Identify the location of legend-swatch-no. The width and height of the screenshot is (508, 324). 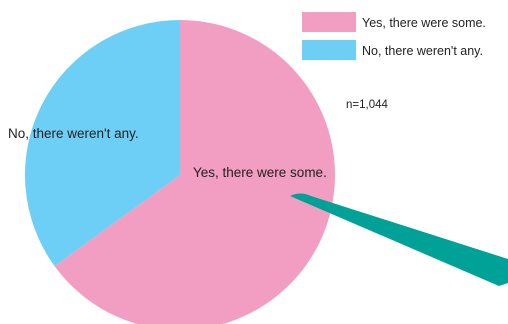
(329, 50).